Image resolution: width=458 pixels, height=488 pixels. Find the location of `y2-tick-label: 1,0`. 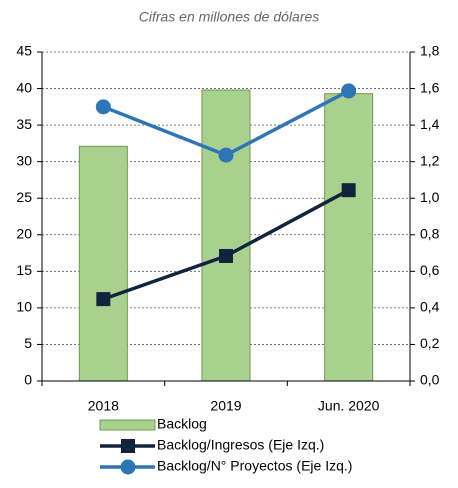

y2-tick-label: 1,0 is located at coordinates (430, 197).